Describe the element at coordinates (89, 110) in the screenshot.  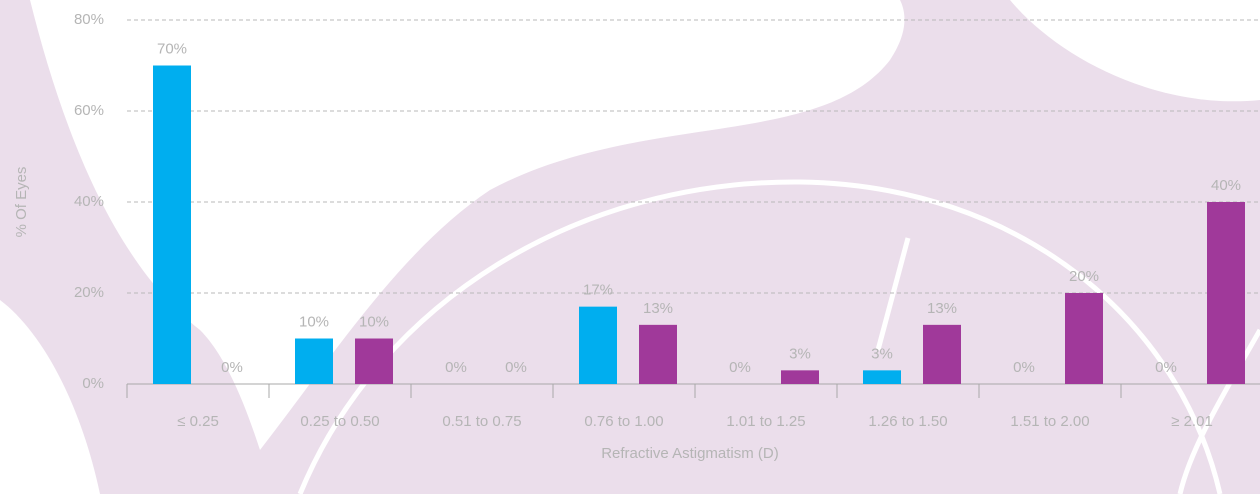
I see `y-tick-label: 60%` at that location.